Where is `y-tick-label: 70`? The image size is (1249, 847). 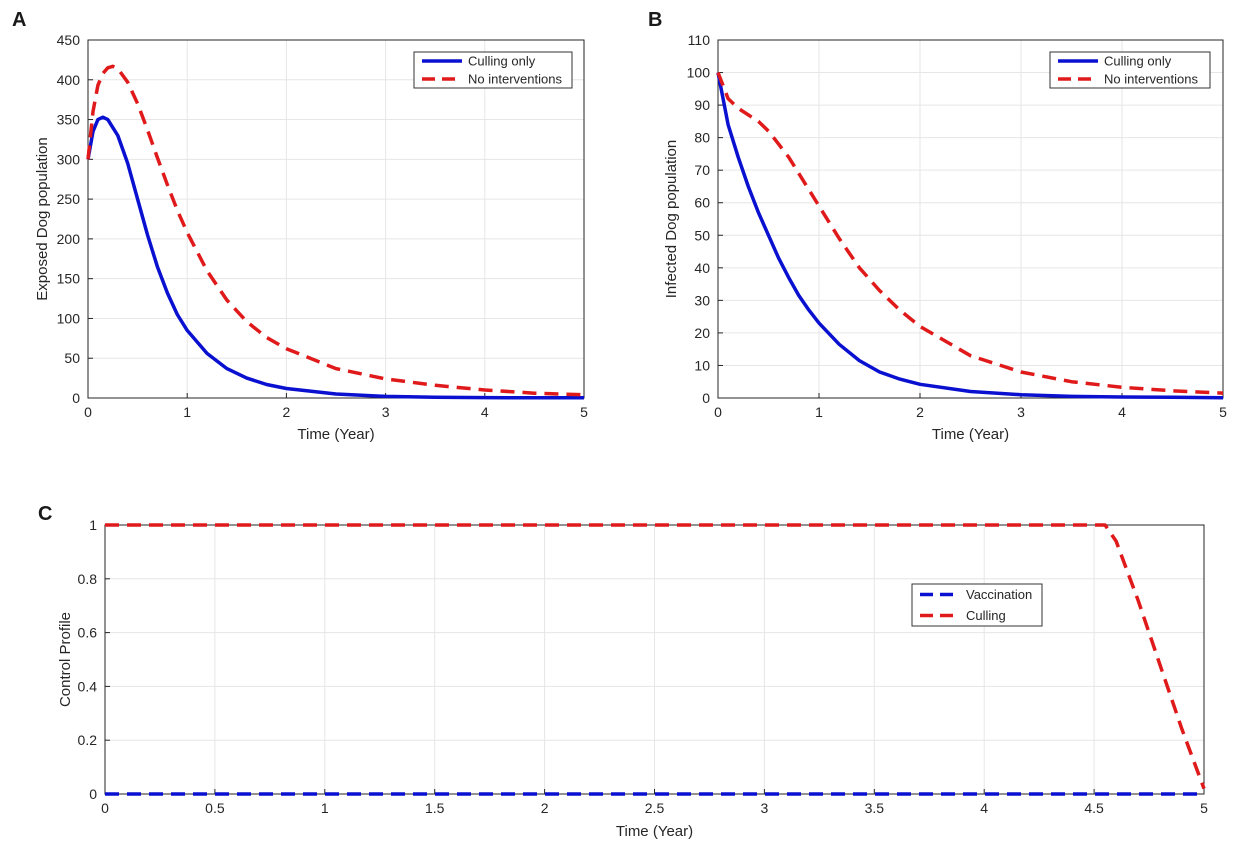
y-tick-label: 70 is located at coordinates (702, 170).